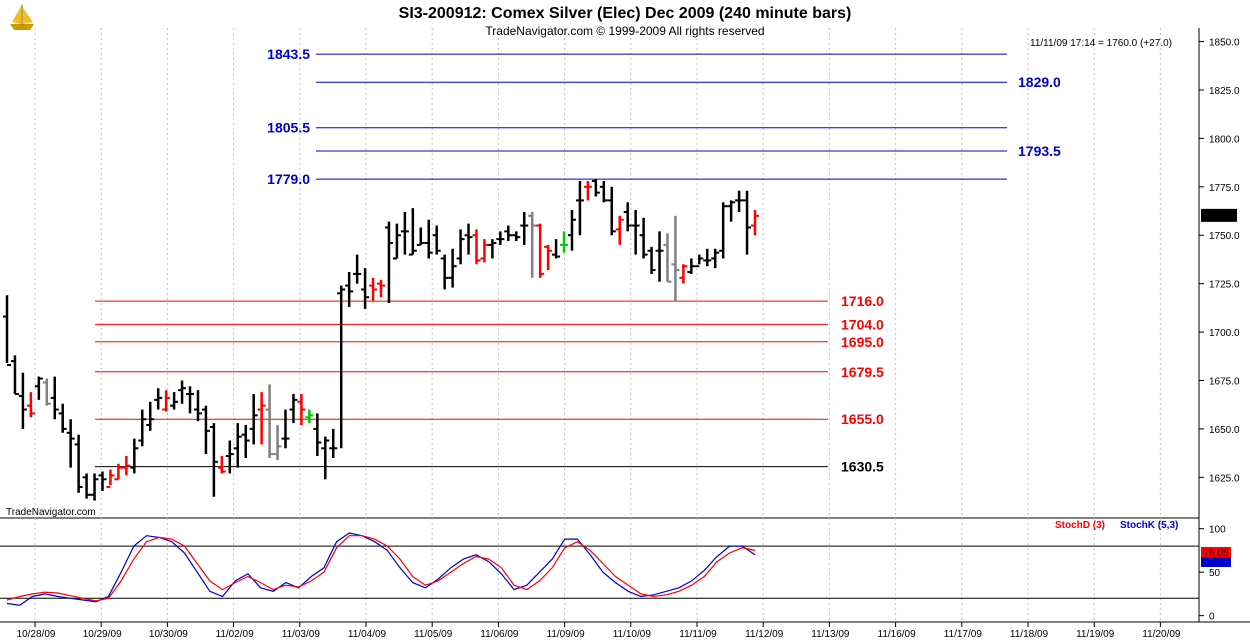 Image resolution: width=1250 pixels, height=643 pixels. I want to click on x-tick-label: 11/17/09, so click(963, 634).